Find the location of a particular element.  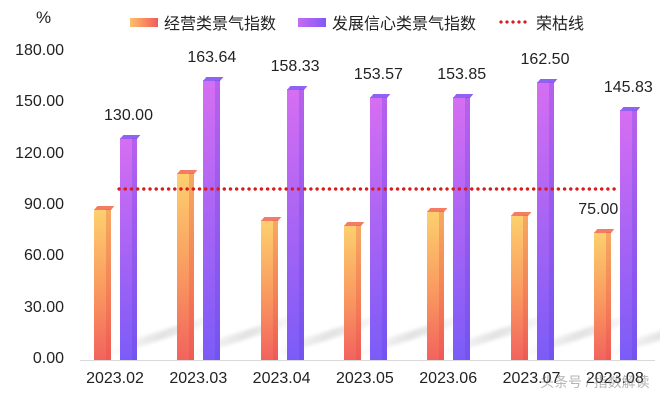

legend-label: 发展信心类景气指数 is located at coordinates (404, 24).